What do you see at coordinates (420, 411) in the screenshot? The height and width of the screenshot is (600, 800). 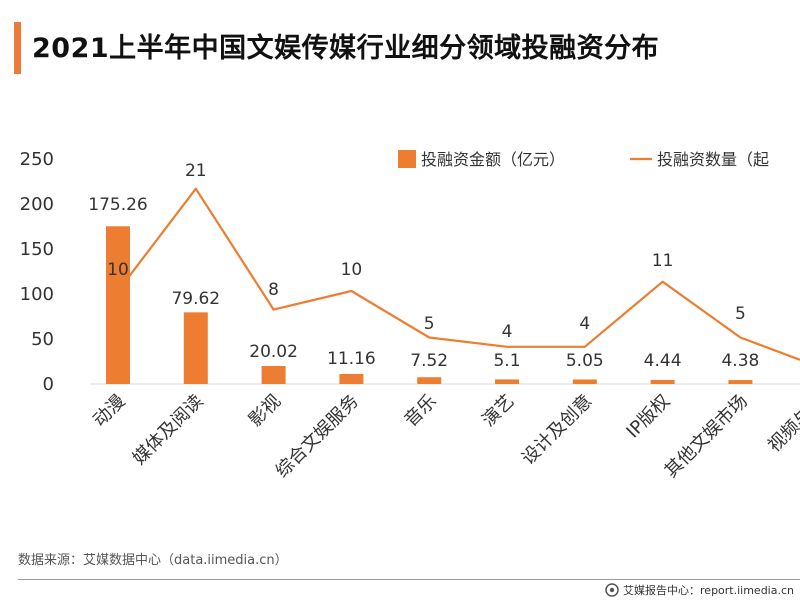 I see `category-label: 音乐` at bounding box center [420, 411].